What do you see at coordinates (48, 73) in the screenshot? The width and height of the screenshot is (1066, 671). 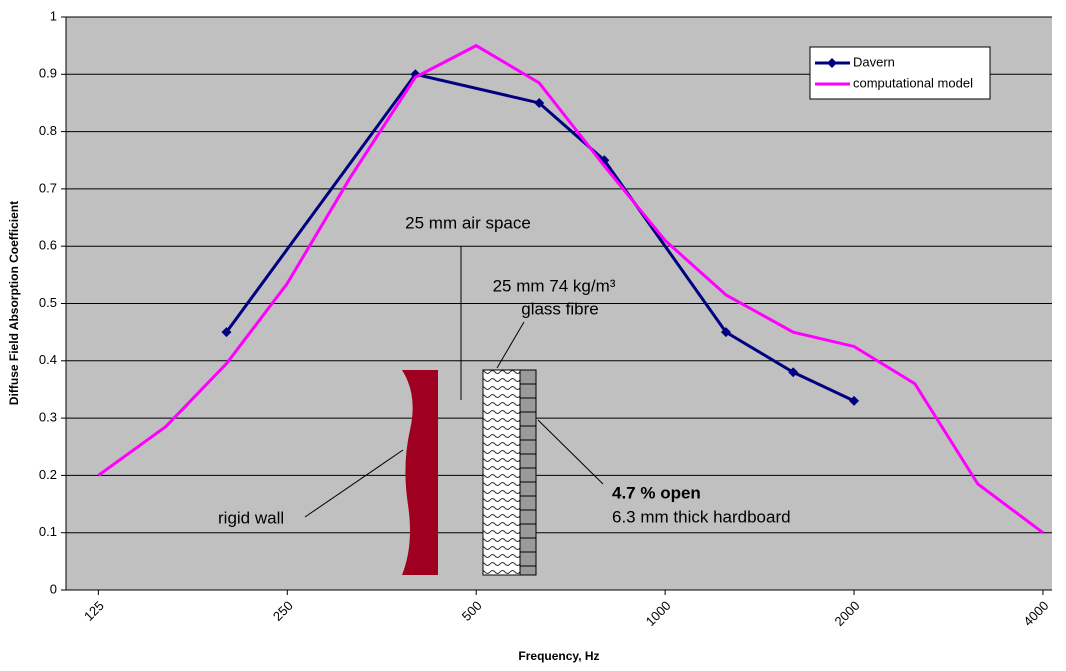 I see `y-tick-label: 0.9` at bounding box center [48, 73].